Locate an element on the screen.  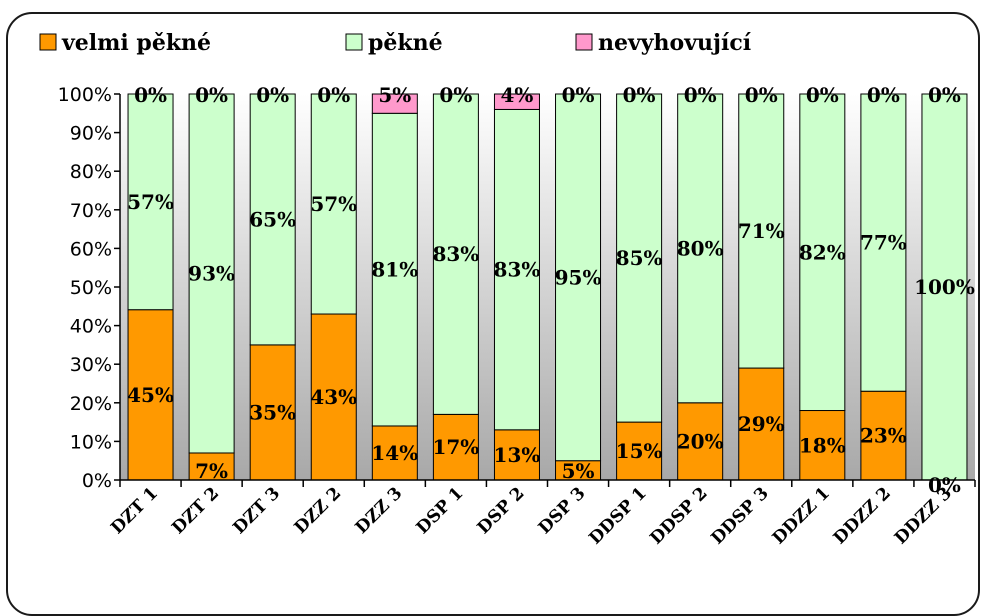
x-tick-label: DZT 3 is located at coordinates (256, 510).